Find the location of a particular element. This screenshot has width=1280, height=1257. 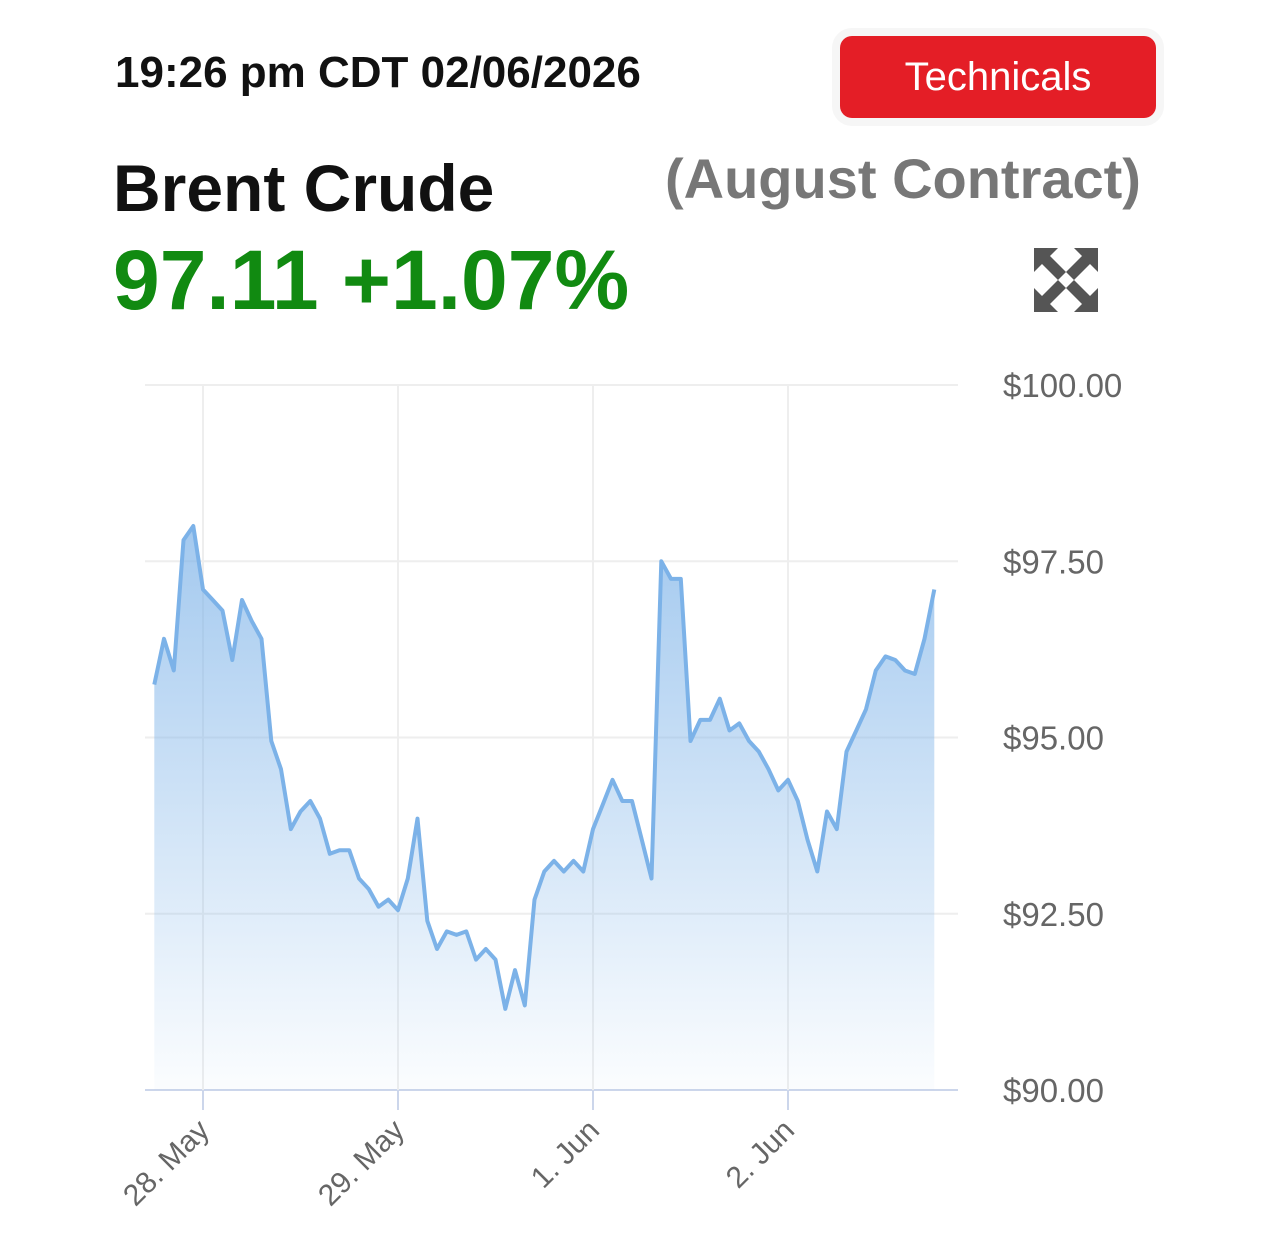

price-line: 97.11 +1.07% is located at coordinates (371, 280).